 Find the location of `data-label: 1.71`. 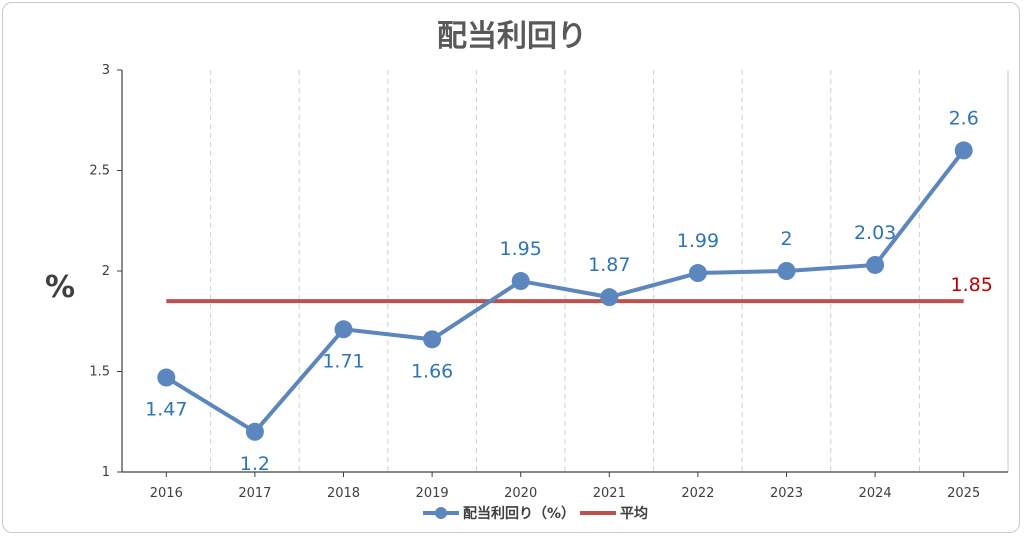

data-label: 1.71 is located at coordinates (343, 361).